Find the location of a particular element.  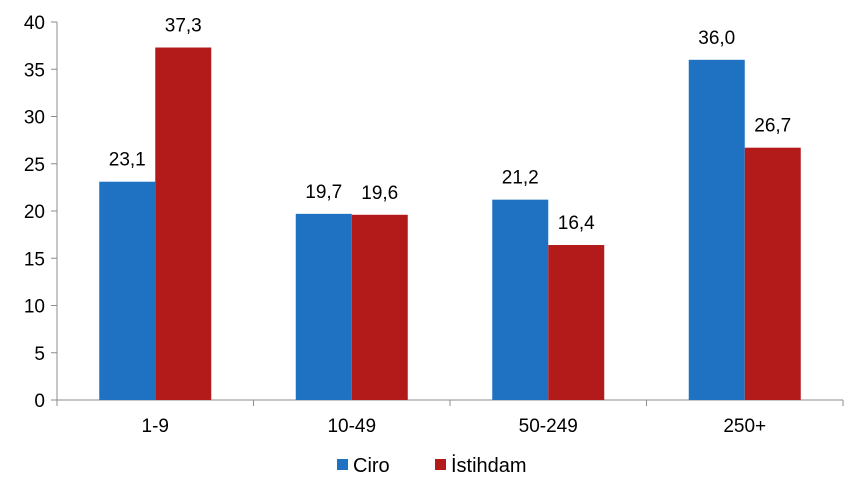

y-tick-label: 10 is located at coordinates (34, 307).